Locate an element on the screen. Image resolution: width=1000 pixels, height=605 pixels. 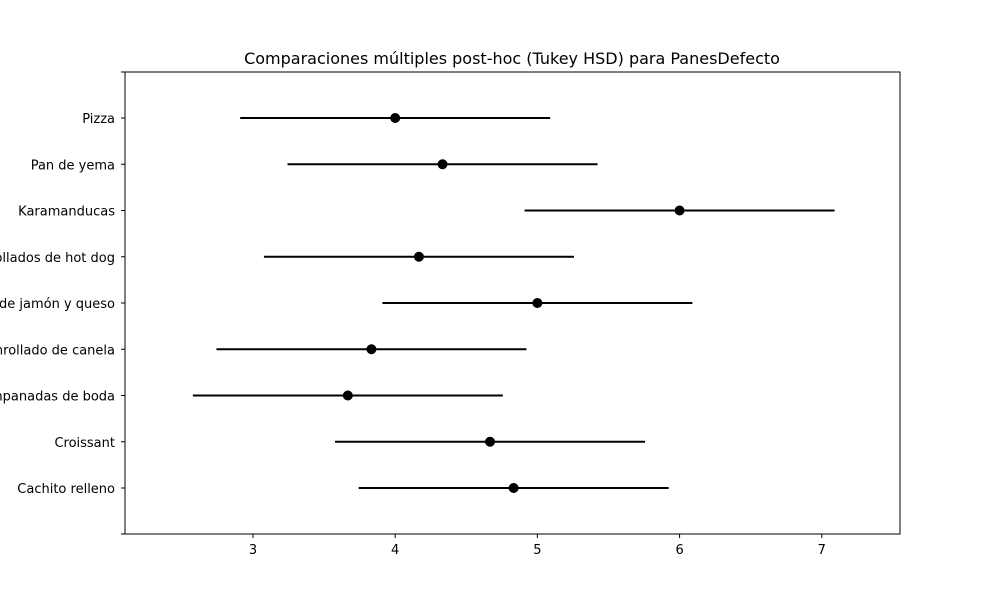
y-tick-label: Cachito relleno is located at coordinates (66, 489).